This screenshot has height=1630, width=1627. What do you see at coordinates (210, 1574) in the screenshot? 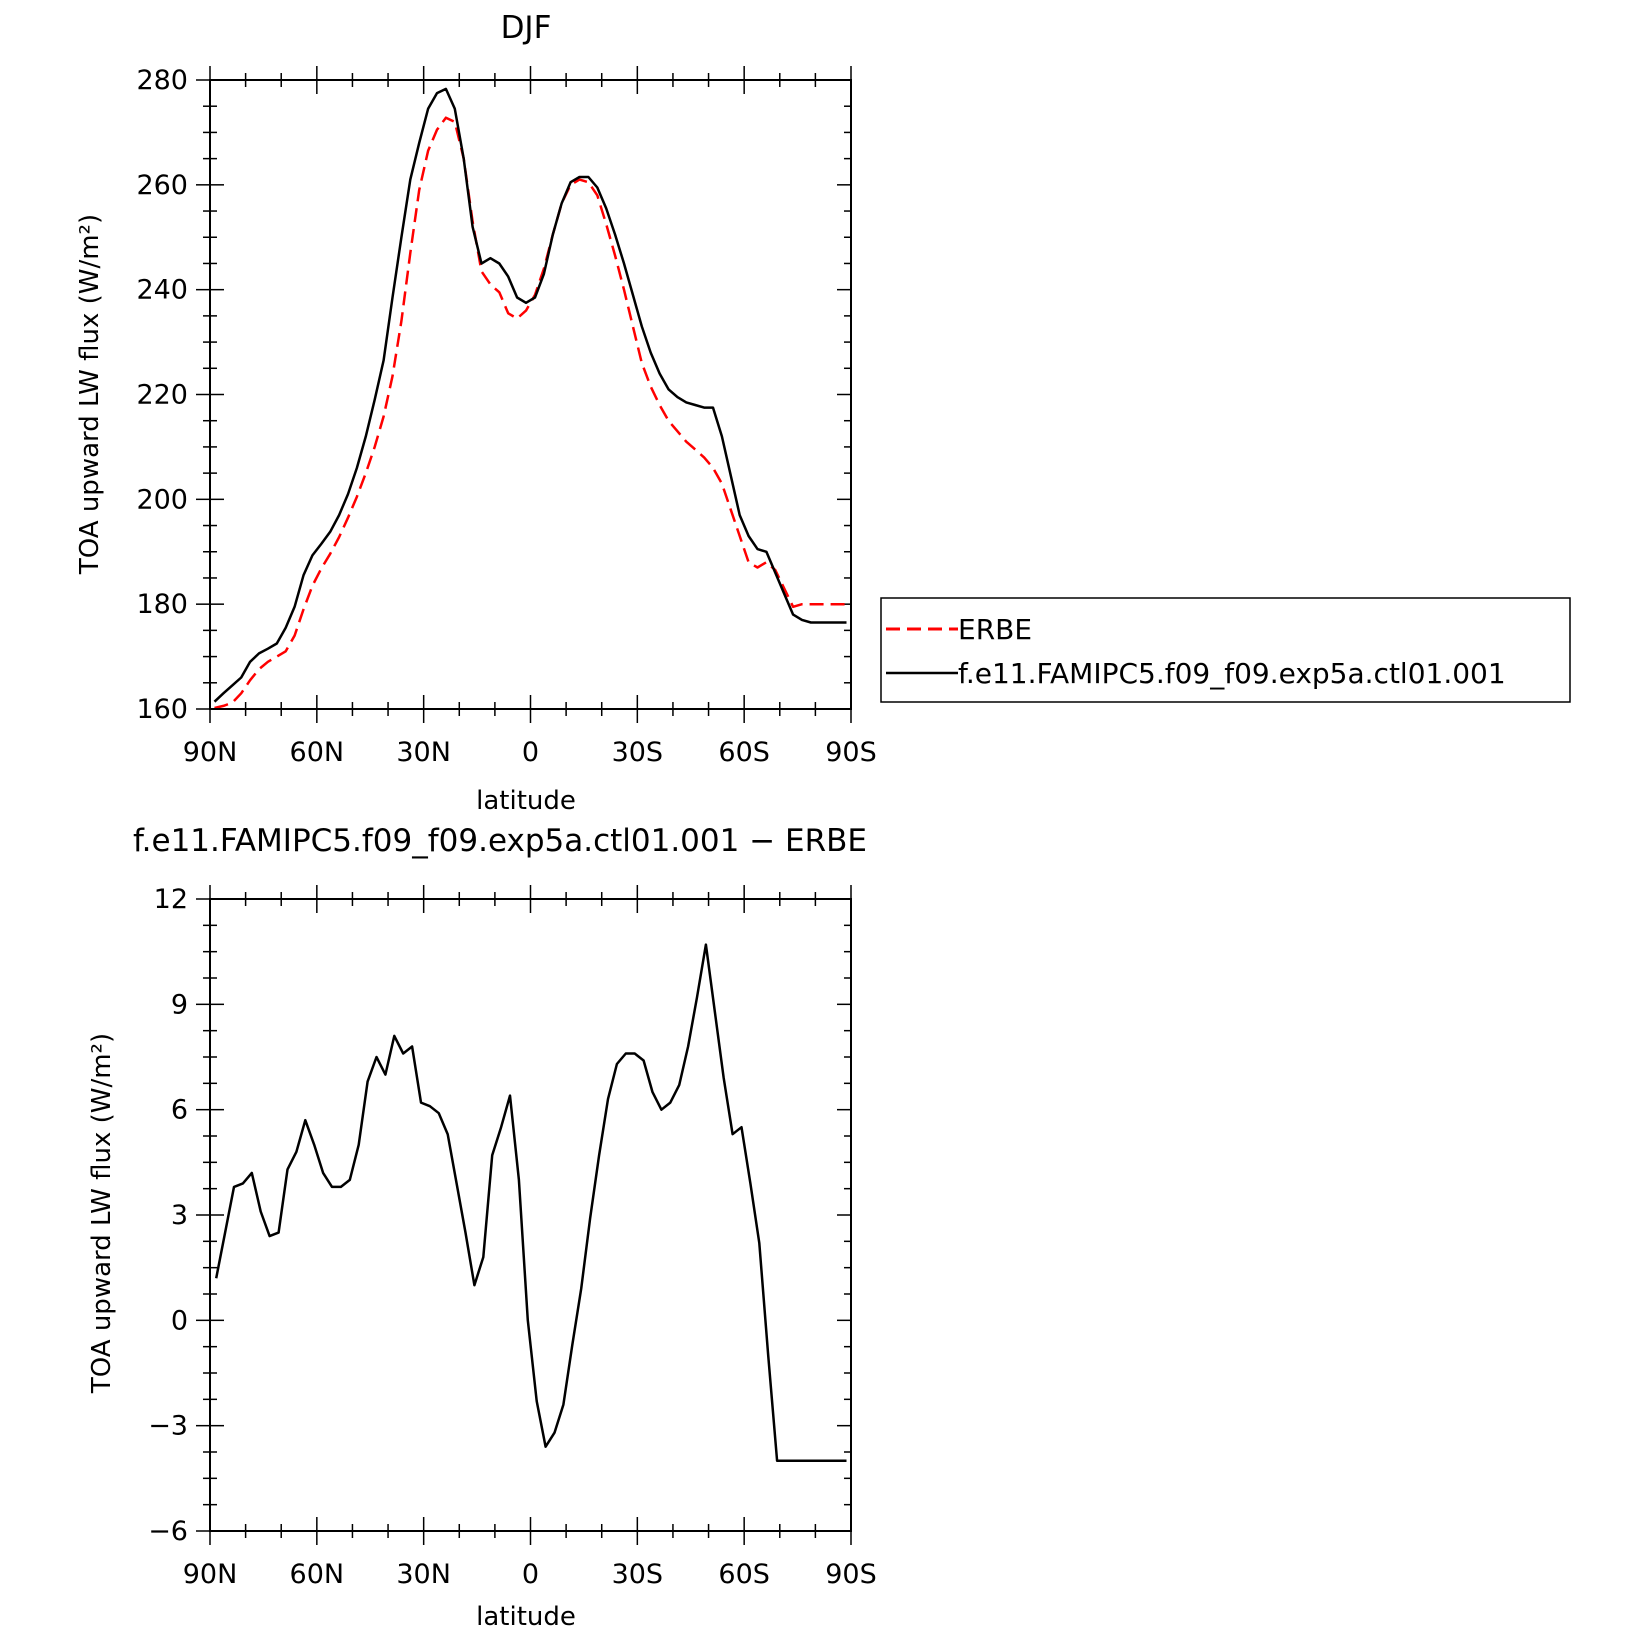
I see `bottom-xtick-label: 90N` at bounding box center [210, 1574].